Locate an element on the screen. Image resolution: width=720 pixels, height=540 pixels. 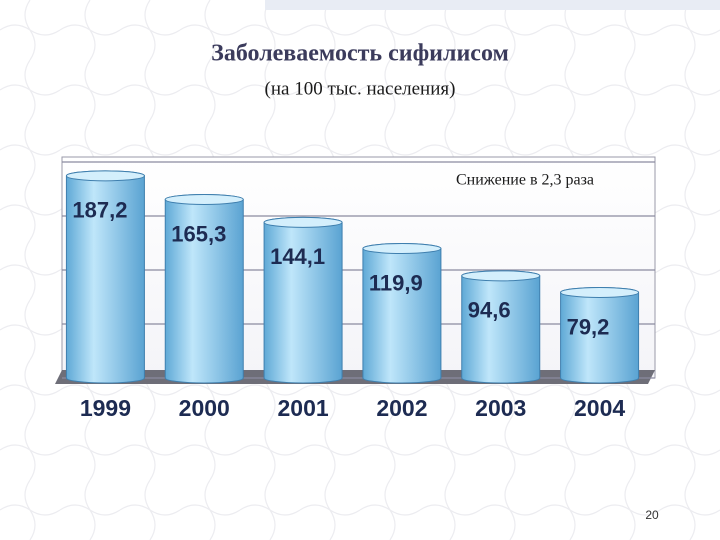
value-label: 144,1 is located at coordinates (297, 256).